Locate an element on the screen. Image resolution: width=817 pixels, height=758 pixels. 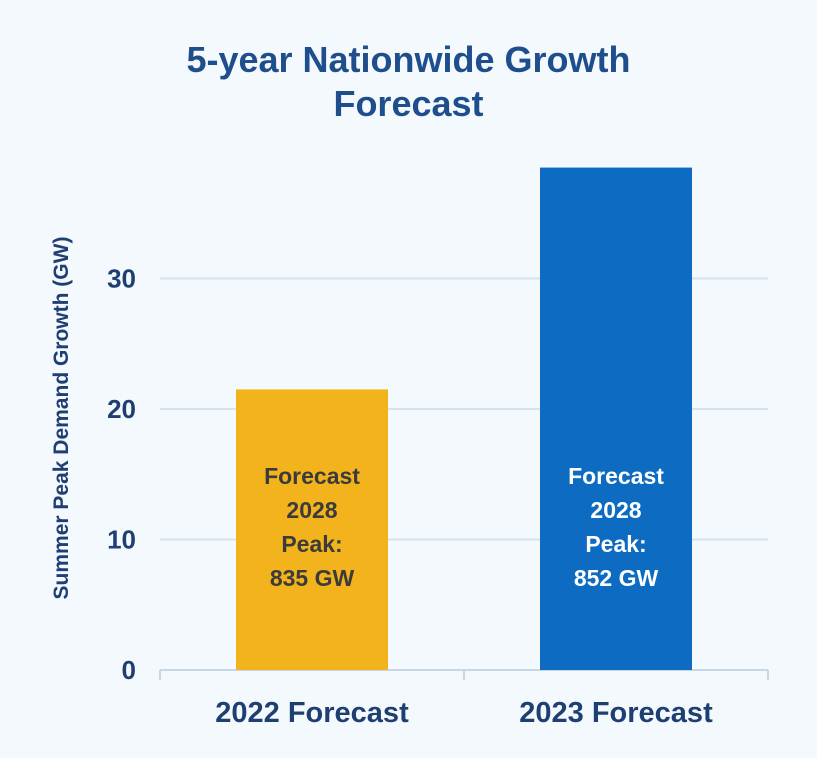
y-tick-label: 20 is located at coordinates (121, 409).